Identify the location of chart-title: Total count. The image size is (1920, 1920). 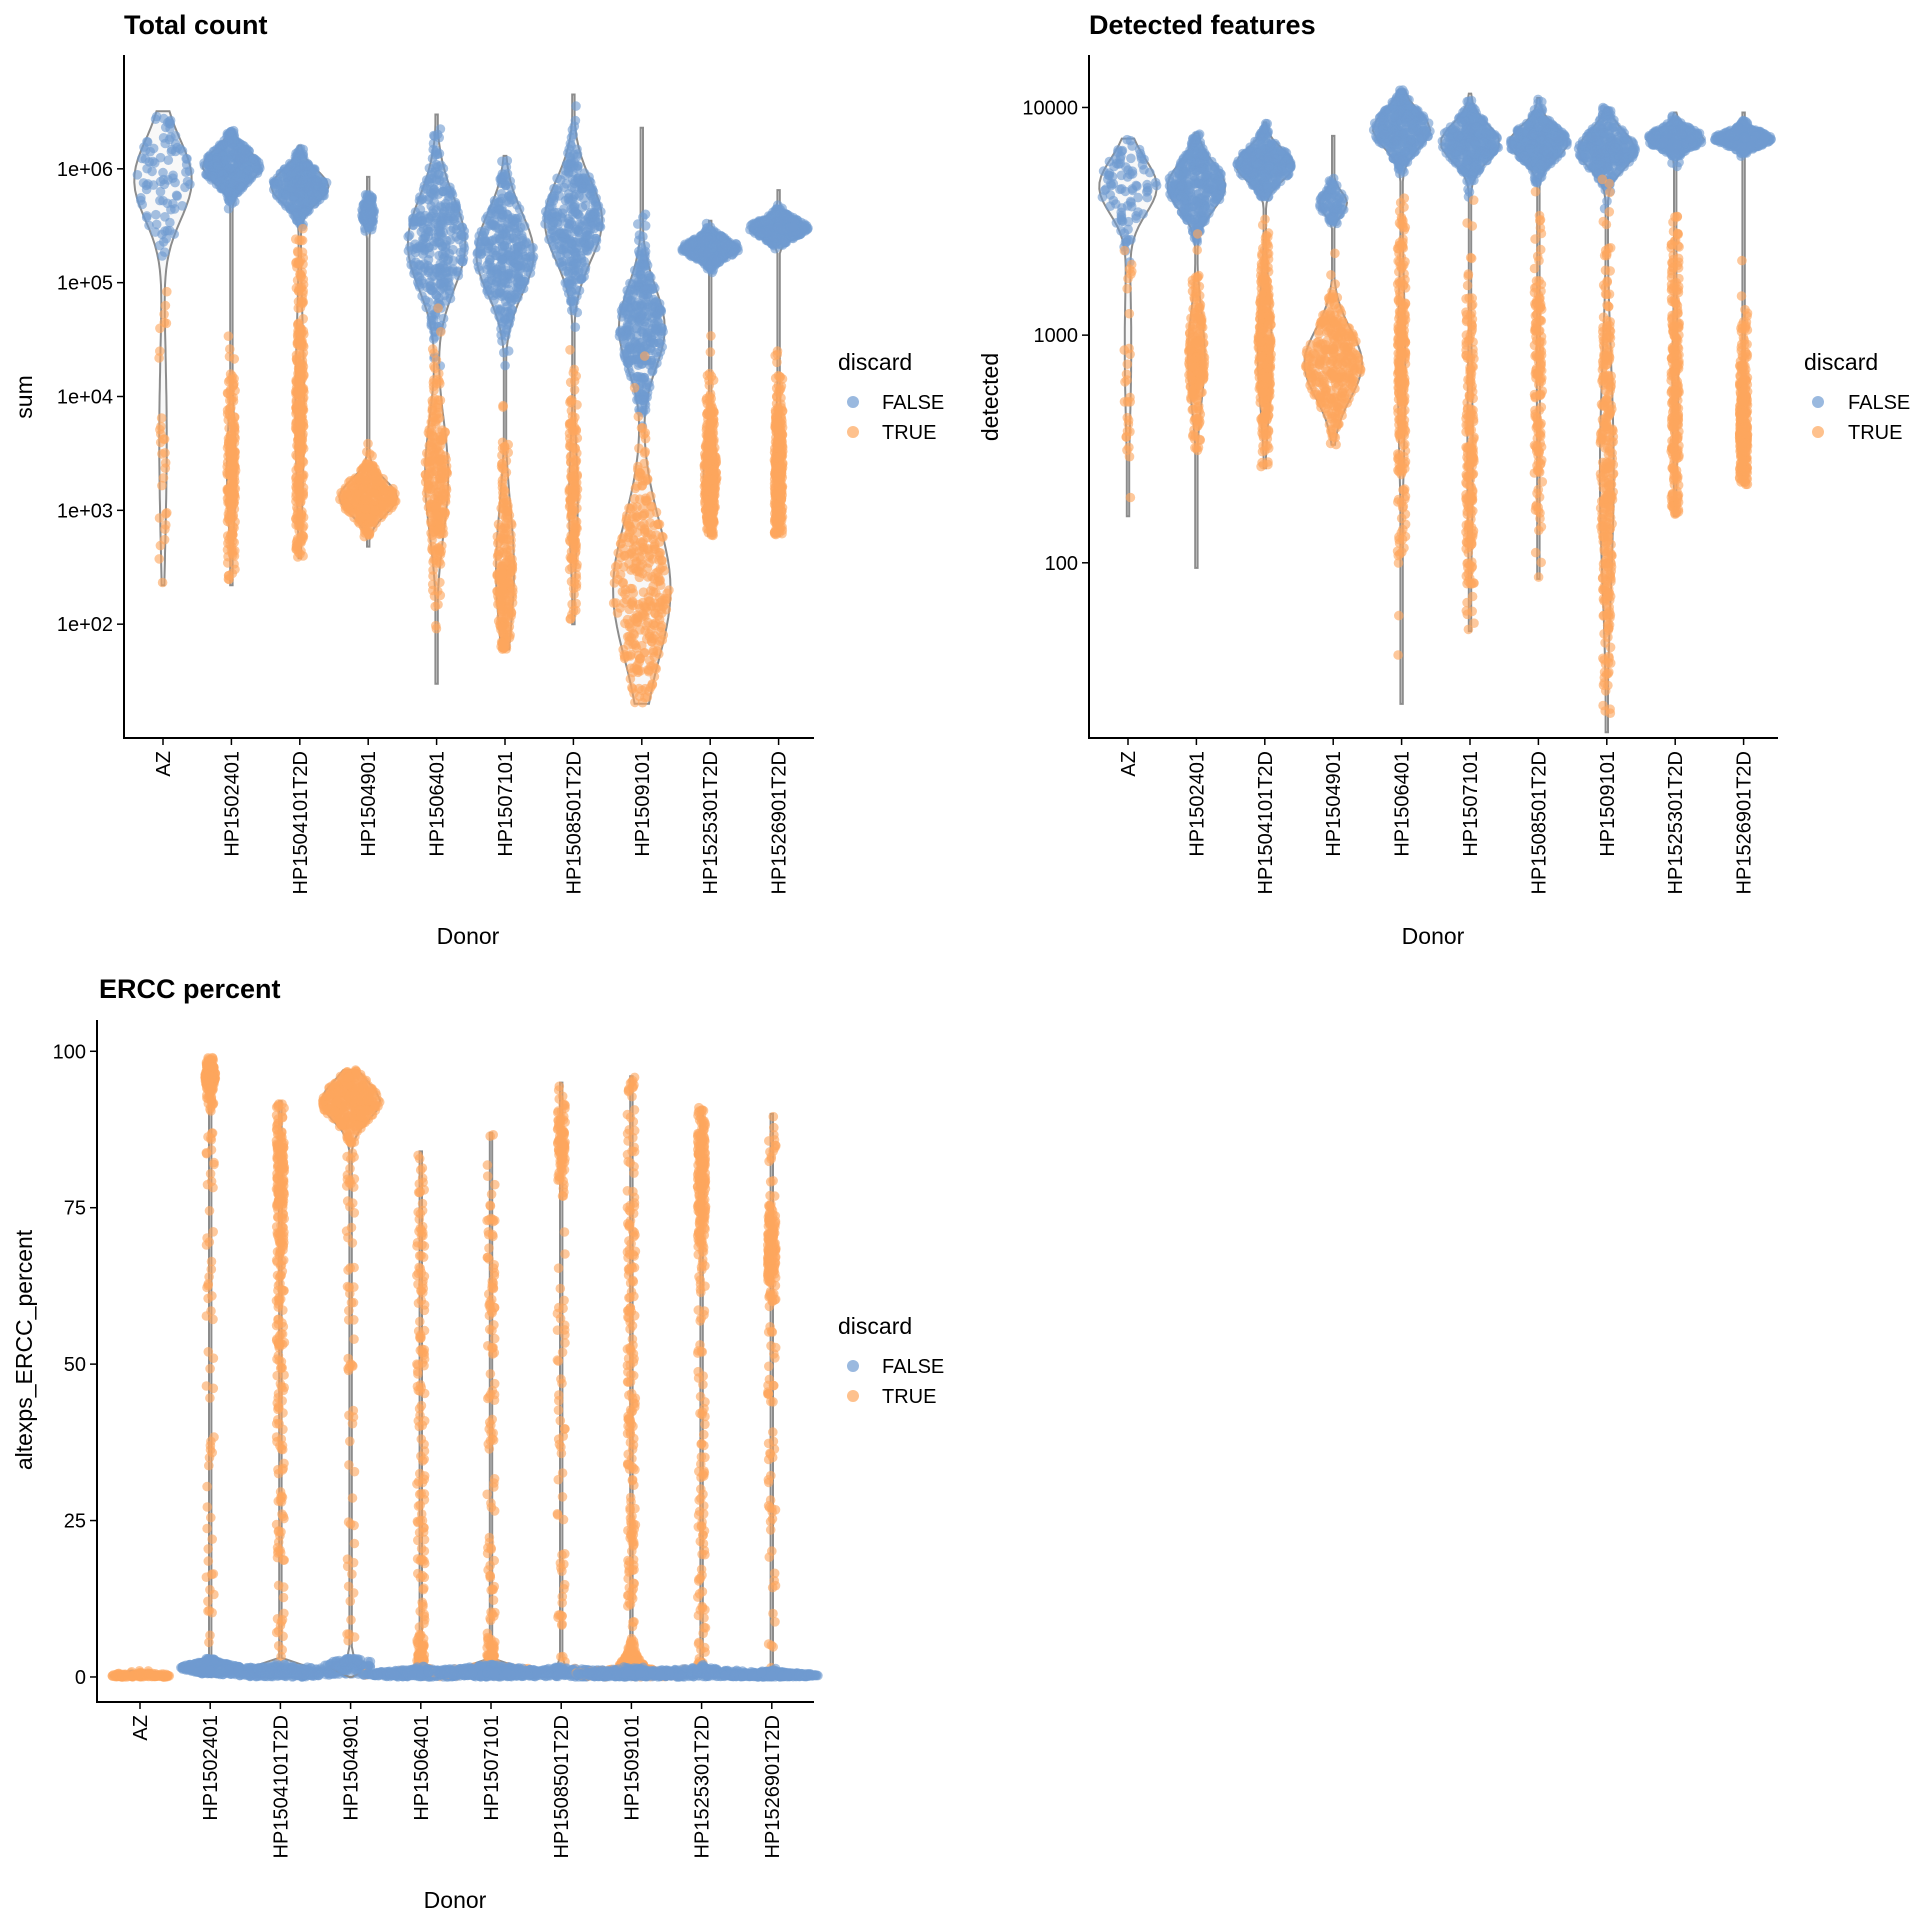
(195, 25).